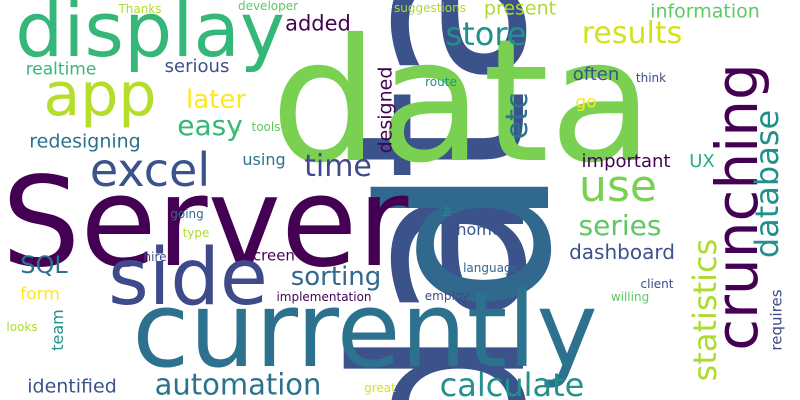 This screenshot has width=800, height=400. I want to click on word-automation: automation, so click(238, 383).